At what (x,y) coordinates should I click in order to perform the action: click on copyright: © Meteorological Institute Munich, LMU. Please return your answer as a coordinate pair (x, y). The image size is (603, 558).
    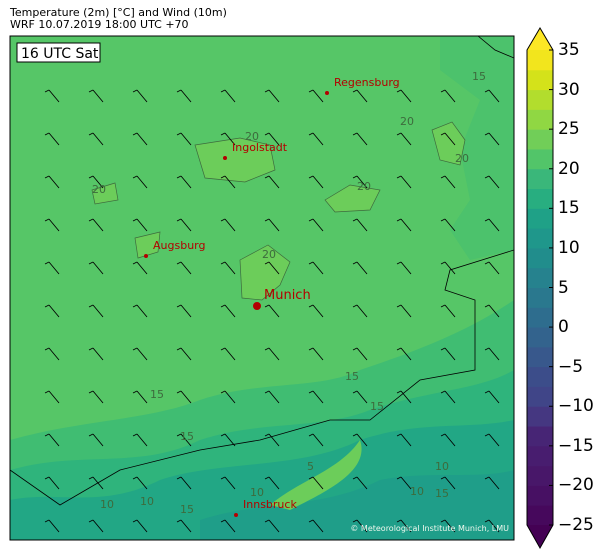
    Looking at the image, I should click on (429, 528).